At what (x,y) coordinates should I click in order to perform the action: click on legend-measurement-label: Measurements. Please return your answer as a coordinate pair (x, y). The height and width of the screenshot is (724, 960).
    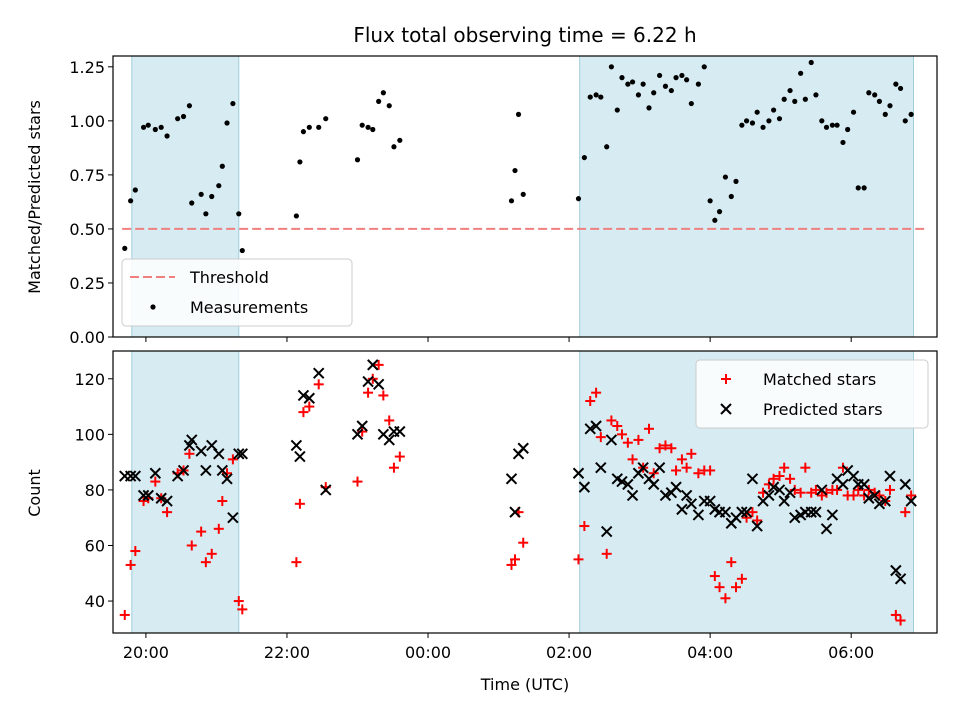
    Looking at the image, I should click on (249, 307).